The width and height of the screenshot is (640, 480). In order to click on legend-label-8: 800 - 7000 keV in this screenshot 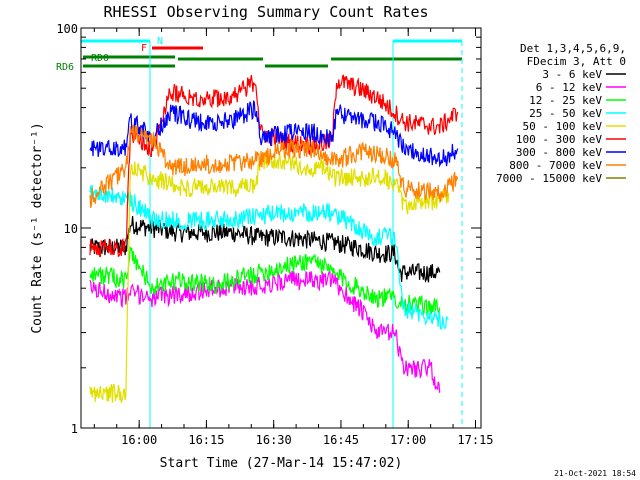, I will do `click(555, 165)`.